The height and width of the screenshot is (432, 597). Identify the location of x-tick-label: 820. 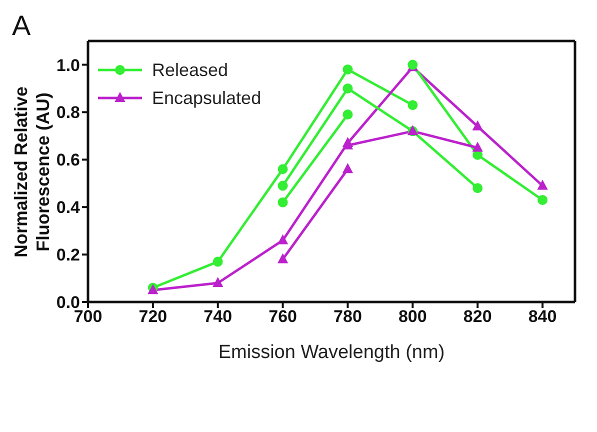
(477, 316).